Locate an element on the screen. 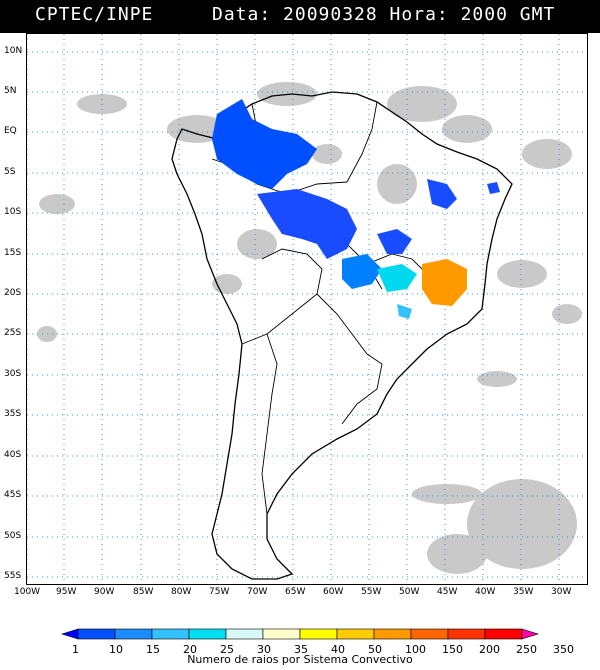  legend-tick-label: 200 is located at coordinates (489, 649).